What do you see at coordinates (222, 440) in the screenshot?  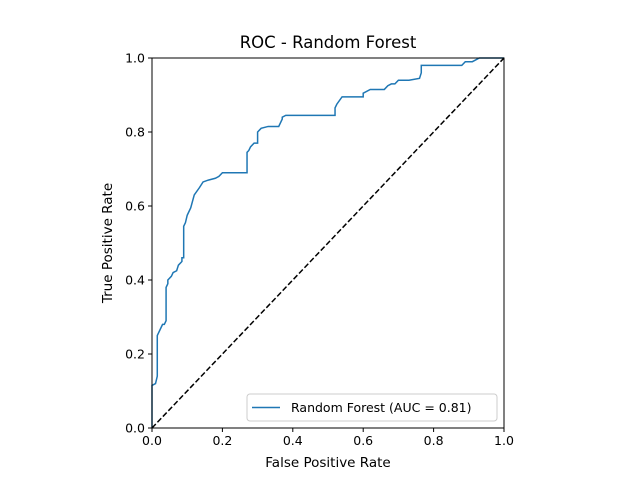 I see `x-tick-label: 0.2` at bounding box center [222, 440].